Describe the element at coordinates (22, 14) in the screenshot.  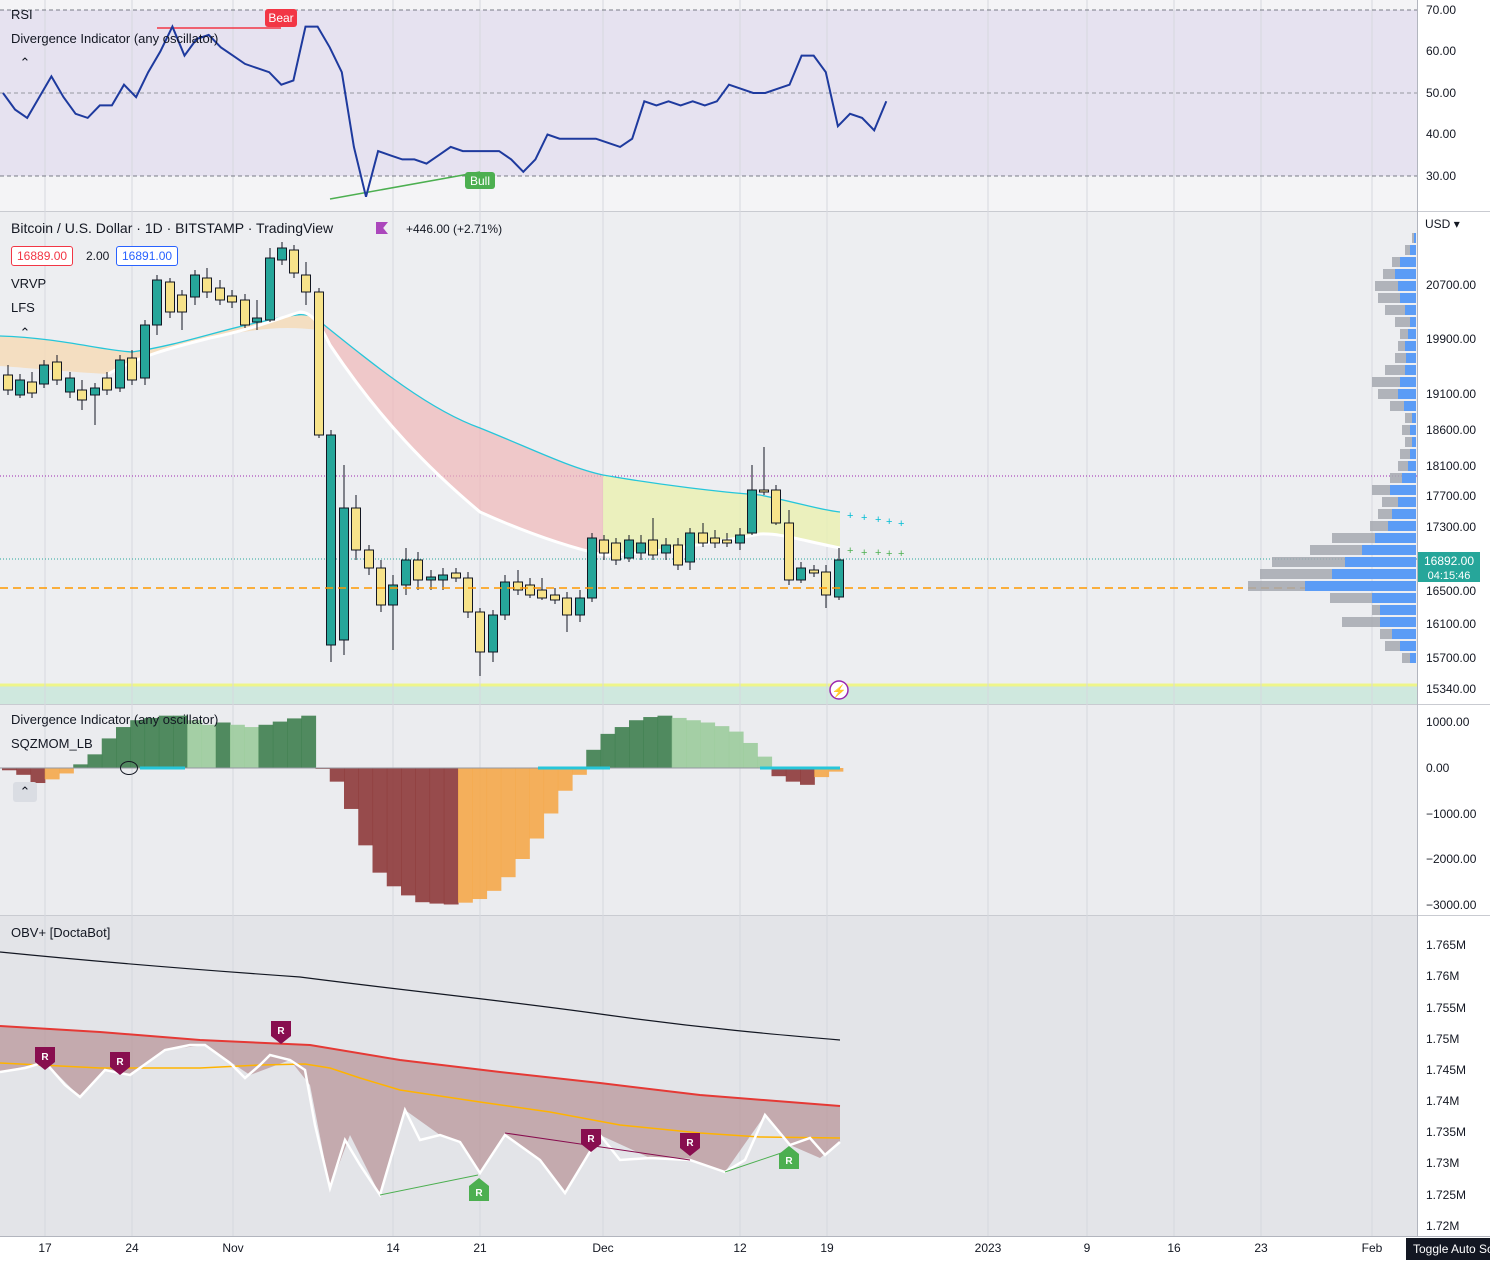
I see `rsi-title: RSI` at that location.